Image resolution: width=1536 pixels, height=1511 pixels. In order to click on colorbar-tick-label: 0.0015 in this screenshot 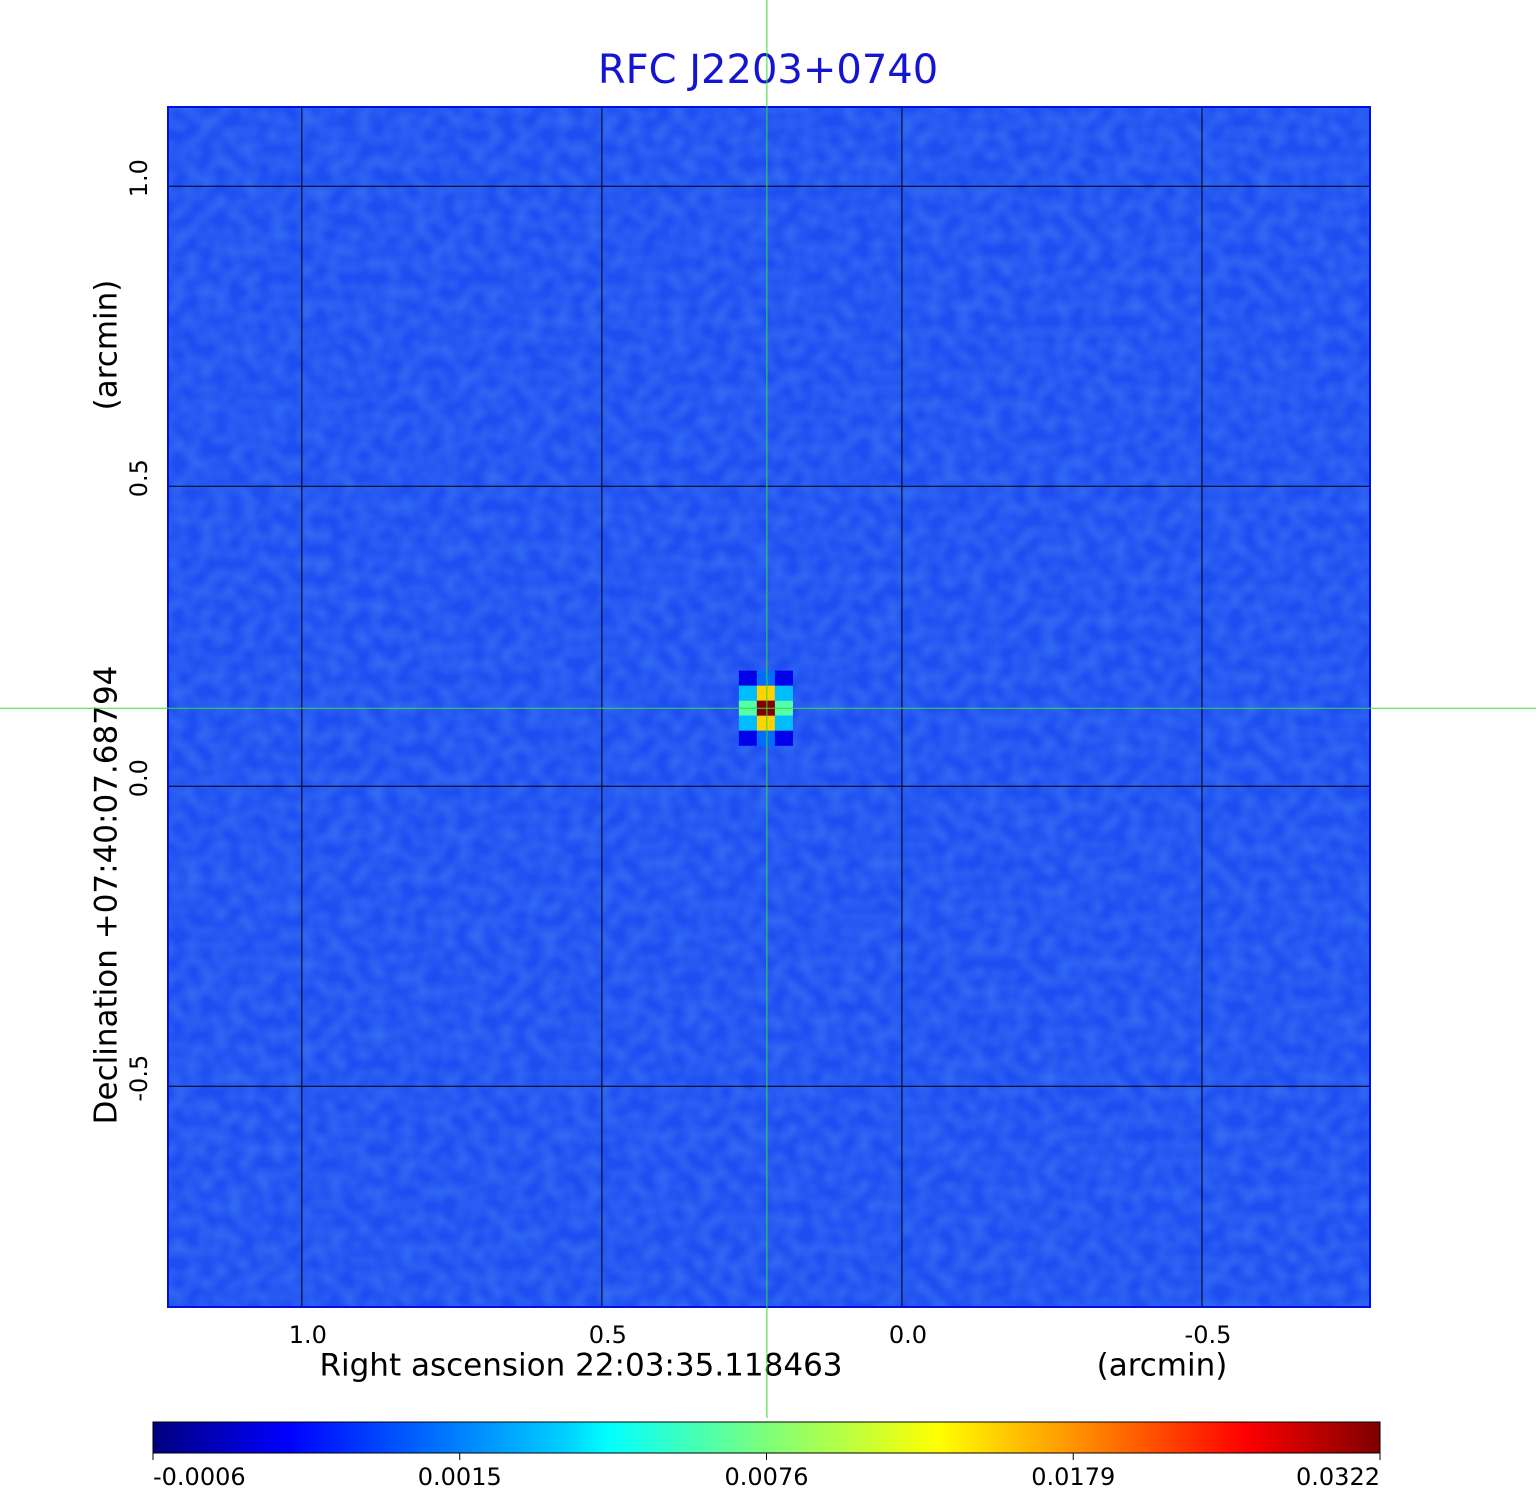, I will do `click(460, 1477)`.